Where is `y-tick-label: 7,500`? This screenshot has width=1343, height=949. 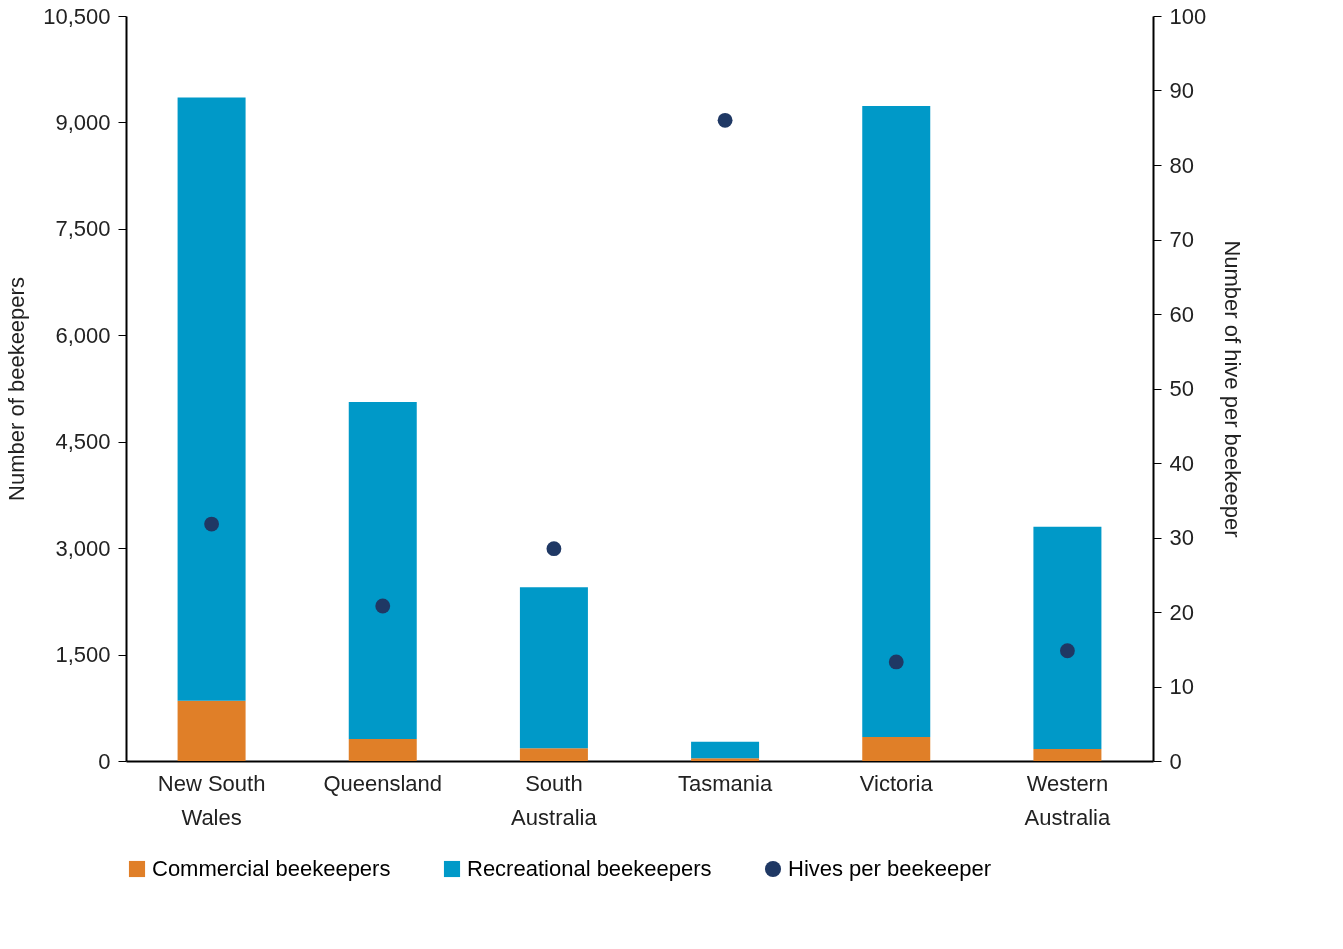 y-tick-label: 7,500 is located at coordinates (83, 229).